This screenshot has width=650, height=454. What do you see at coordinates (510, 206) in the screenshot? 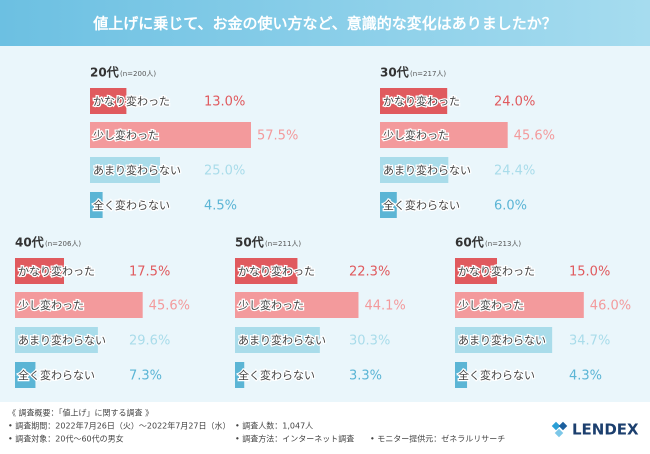
I see `value-label: 6.0%` at bounding box center [510, 206].